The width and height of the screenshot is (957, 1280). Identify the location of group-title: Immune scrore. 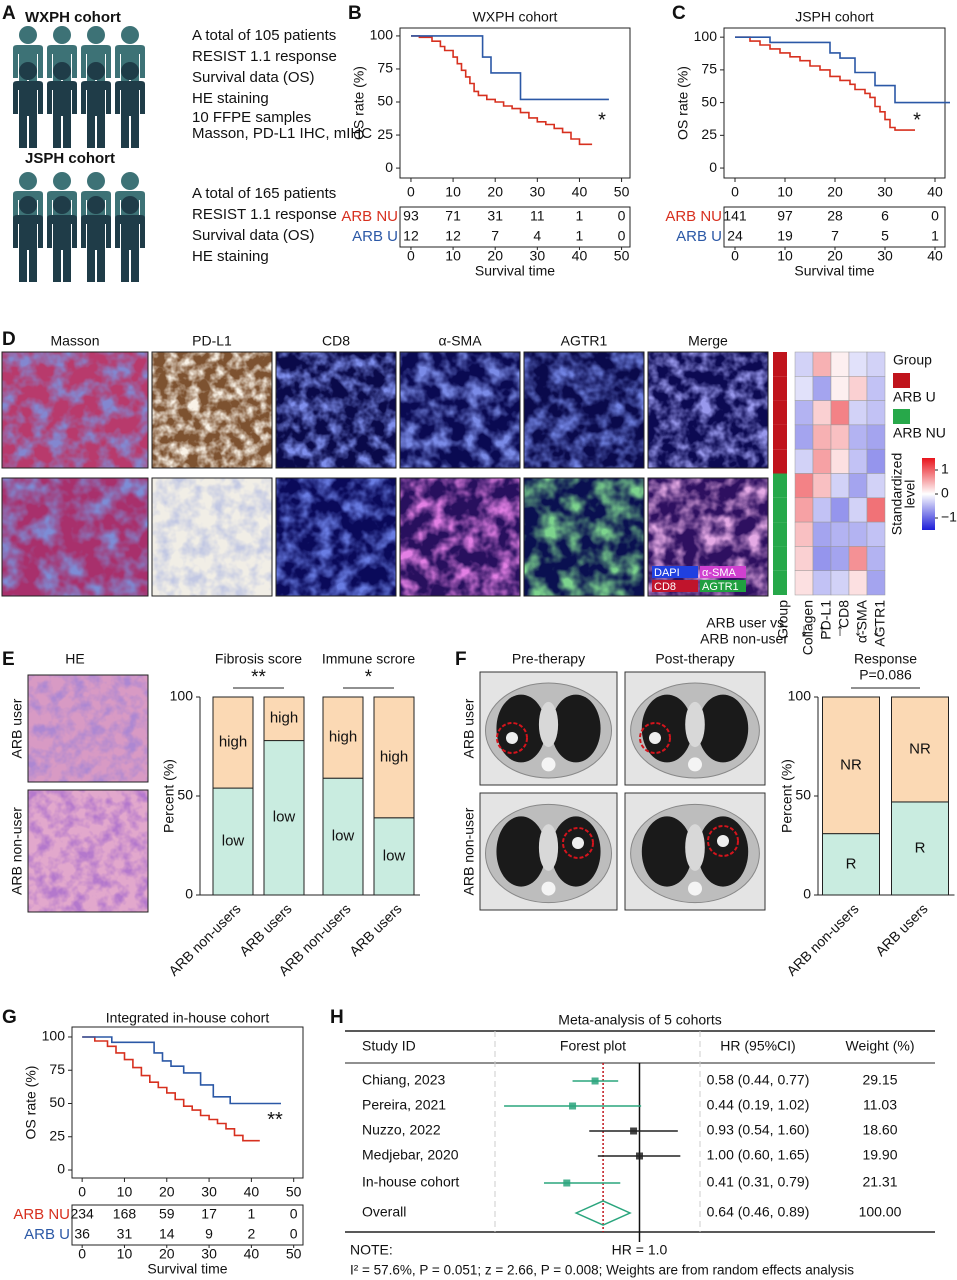
(369, 659).